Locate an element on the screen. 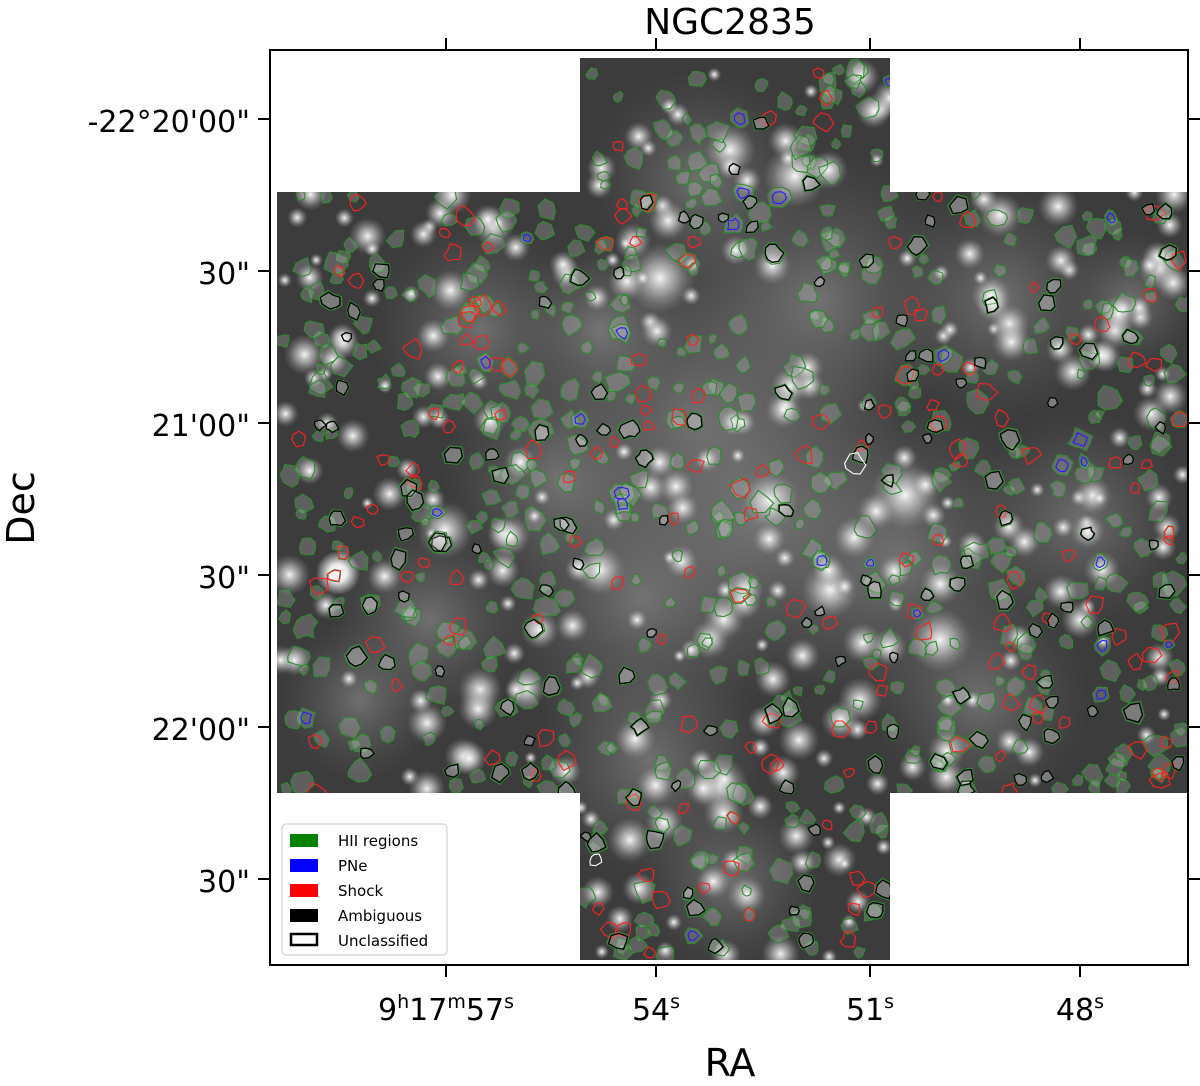  unclassified-region-contour is located at coordinates (855, 463).